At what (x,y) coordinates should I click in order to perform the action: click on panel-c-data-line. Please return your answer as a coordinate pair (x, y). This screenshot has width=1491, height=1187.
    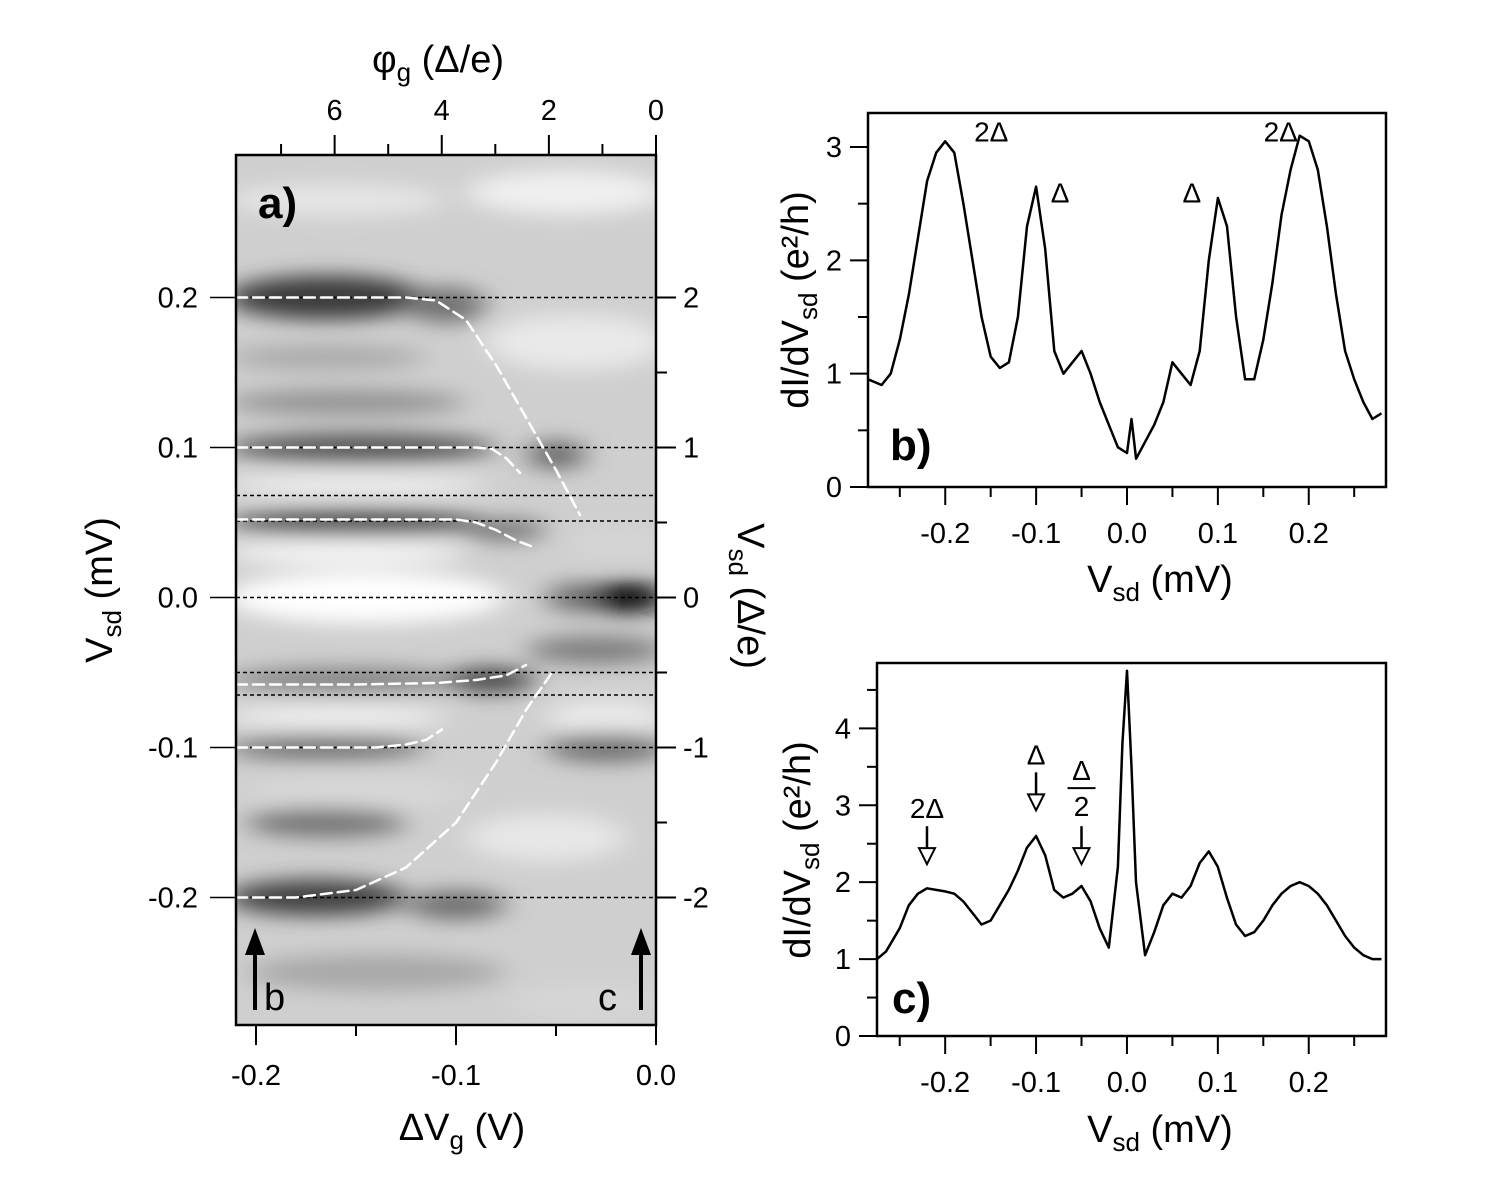
    Looking at the image, I should click on (1129, 815).